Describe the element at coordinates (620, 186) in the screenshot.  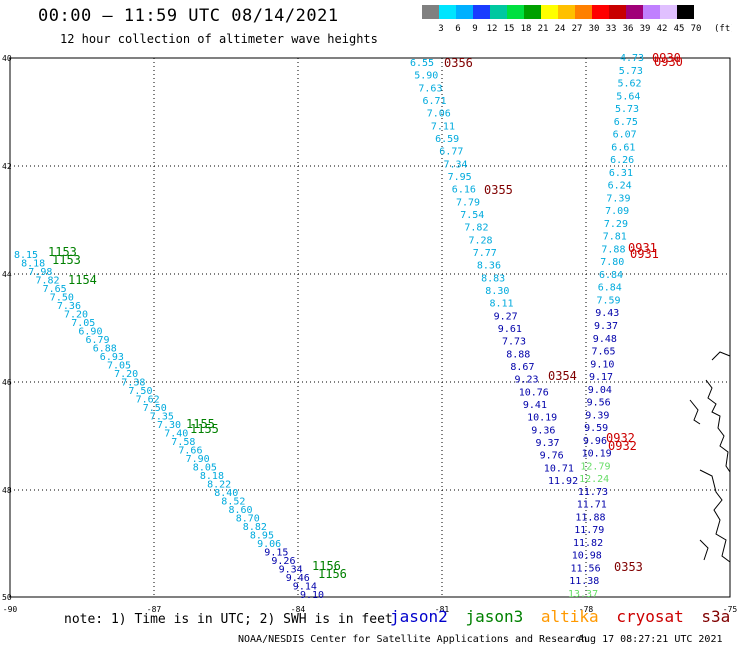
I see `swh-value: 6.24` at that location.